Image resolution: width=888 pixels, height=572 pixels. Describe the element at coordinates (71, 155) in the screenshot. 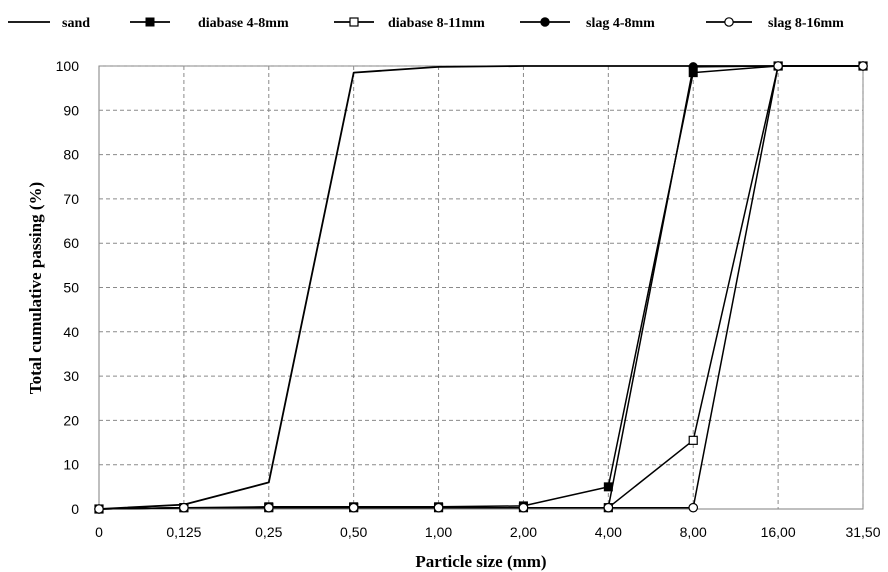

I see `y-tick-label: 80` at that location.